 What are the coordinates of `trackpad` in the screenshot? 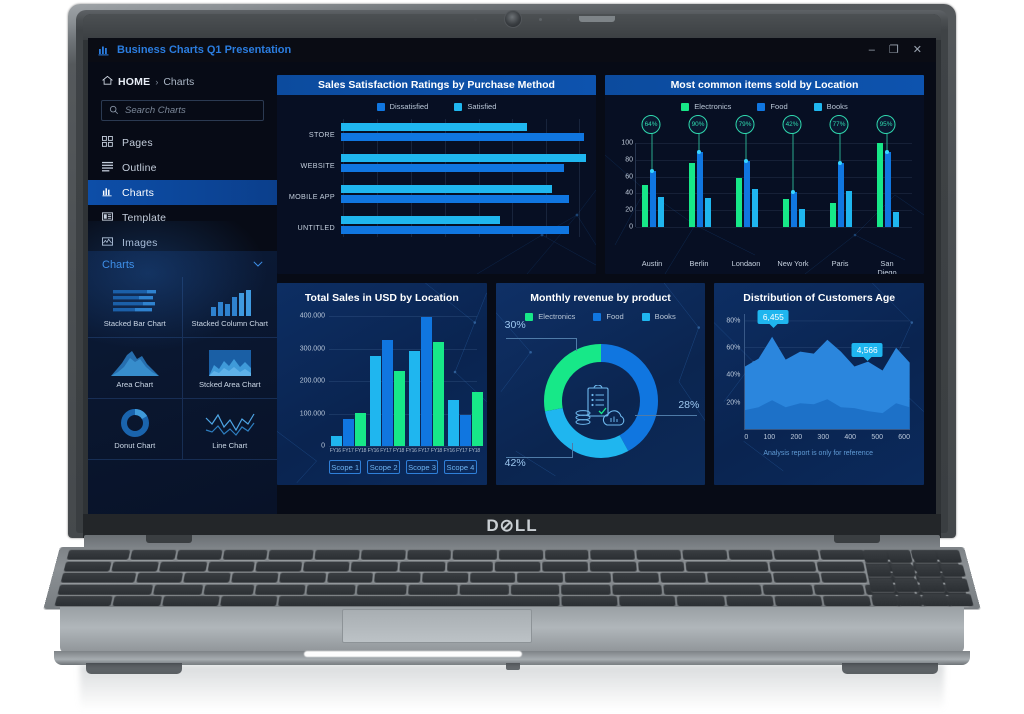 It's located at (437, 626).